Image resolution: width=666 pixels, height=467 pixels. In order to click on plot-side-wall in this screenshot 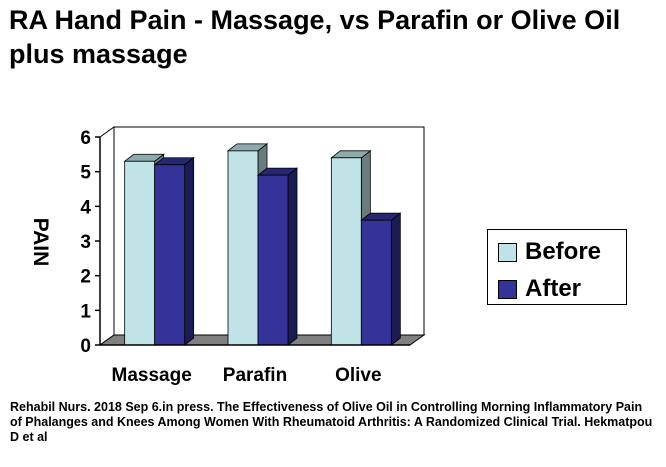, I will do `click(107, 236)`.